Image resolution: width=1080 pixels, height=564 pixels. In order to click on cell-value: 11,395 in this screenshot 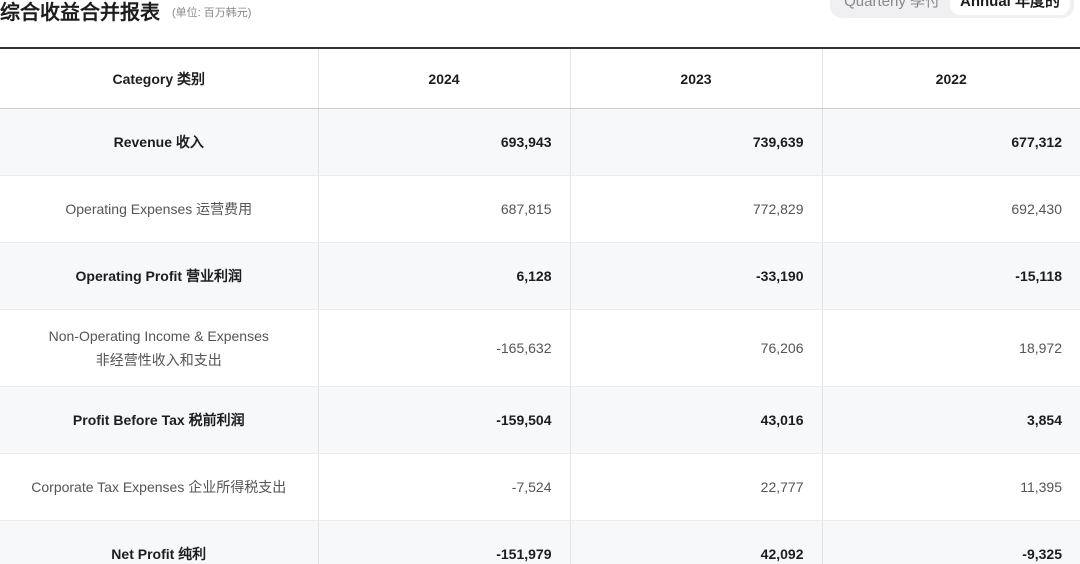, I will do `click(951, 487)`.